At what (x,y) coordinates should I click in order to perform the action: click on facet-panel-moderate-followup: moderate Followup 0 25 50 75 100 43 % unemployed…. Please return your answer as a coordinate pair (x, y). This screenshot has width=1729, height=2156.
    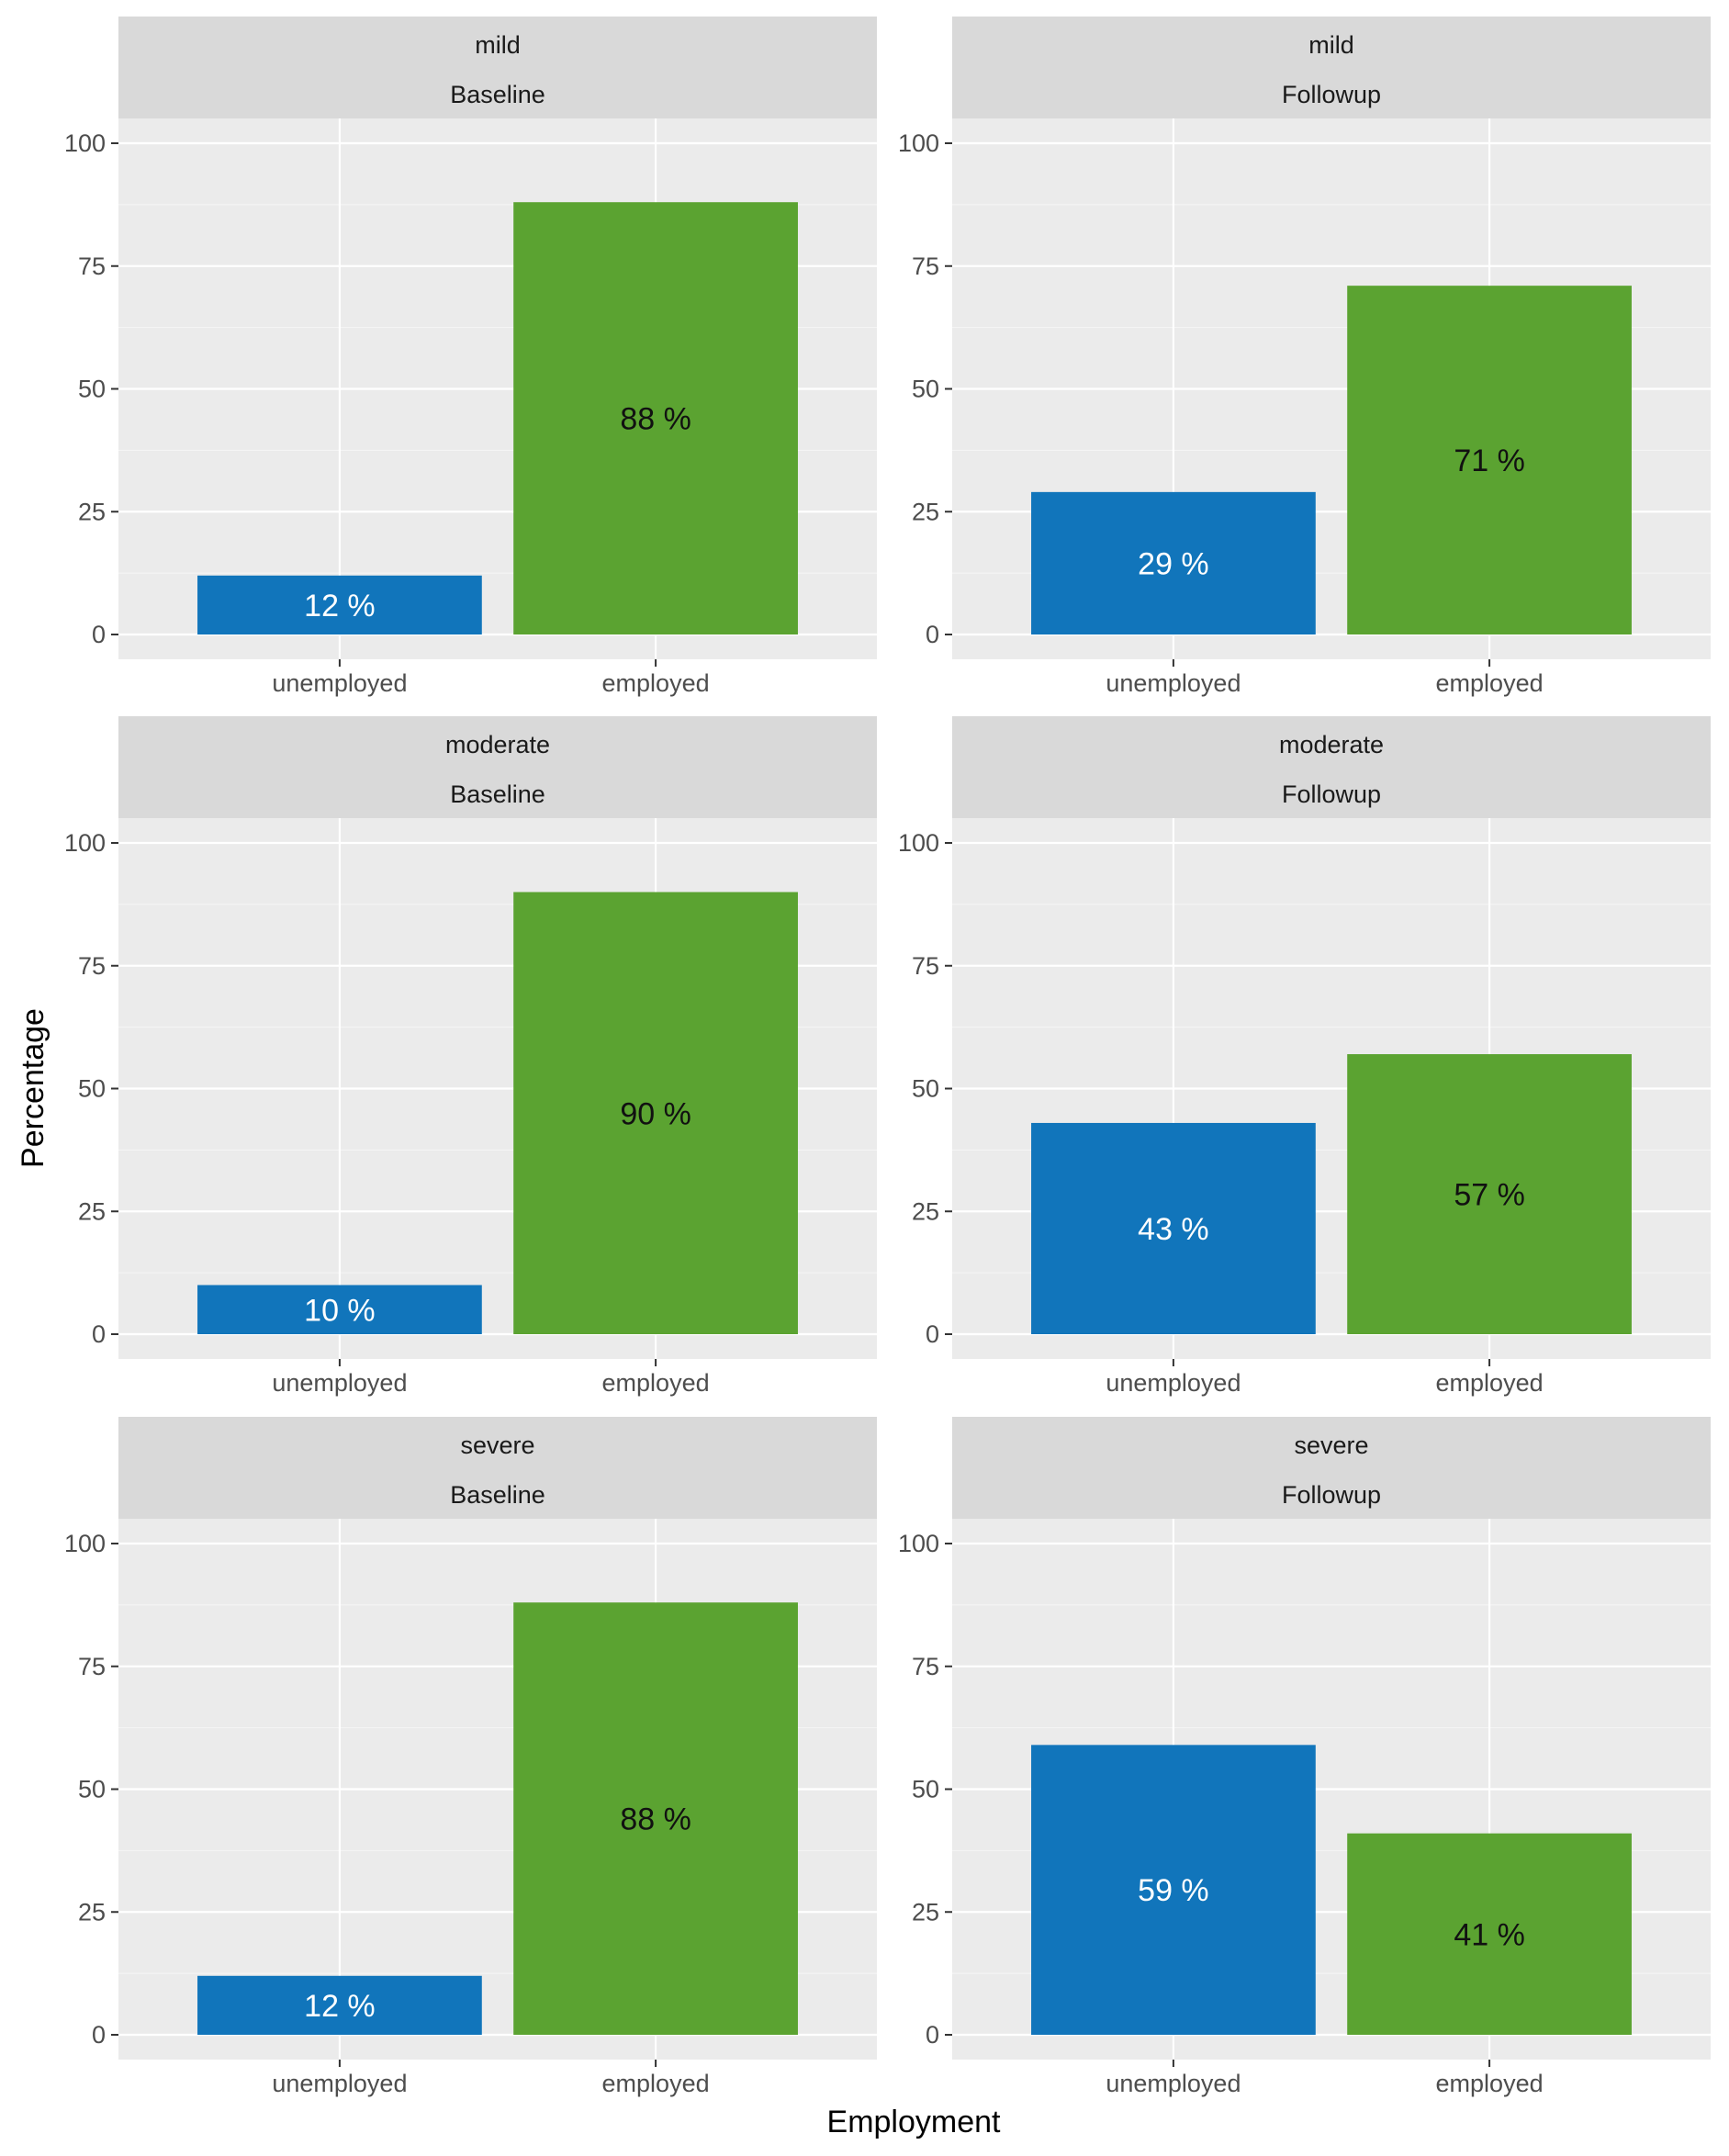
    Looking at the image, I should click on (1304, 1056).